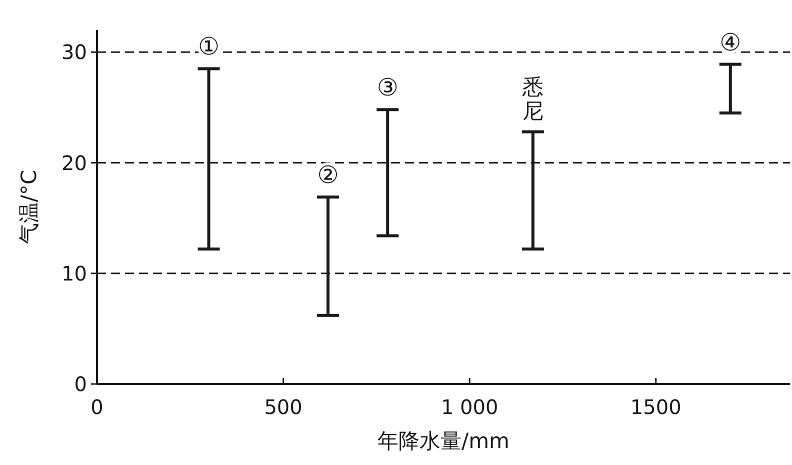  I want to click on y-tick-label: 0, so click(80, 384).